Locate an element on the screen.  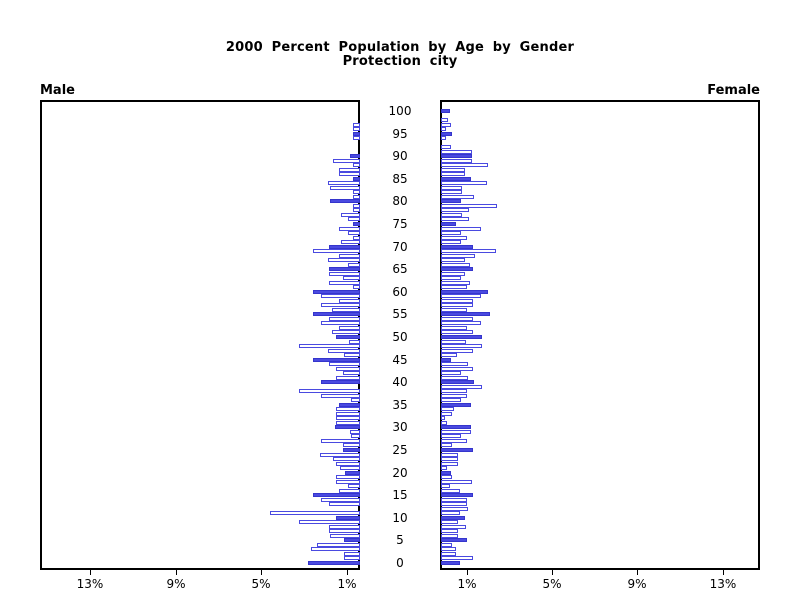
age-tick-label-20: 20 is located at coordinates (400, 472).